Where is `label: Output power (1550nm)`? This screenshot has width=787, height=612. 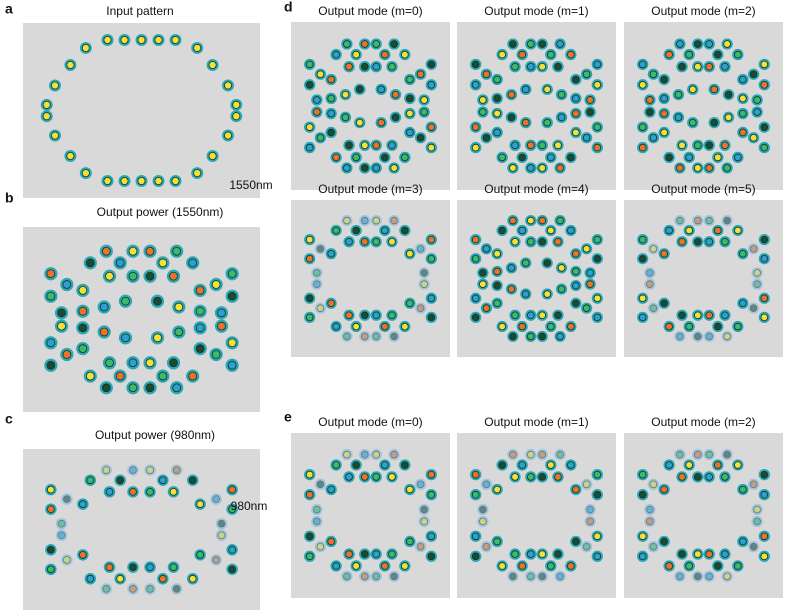
label: Output power (1550nm) is located at coordinates (160, 212).